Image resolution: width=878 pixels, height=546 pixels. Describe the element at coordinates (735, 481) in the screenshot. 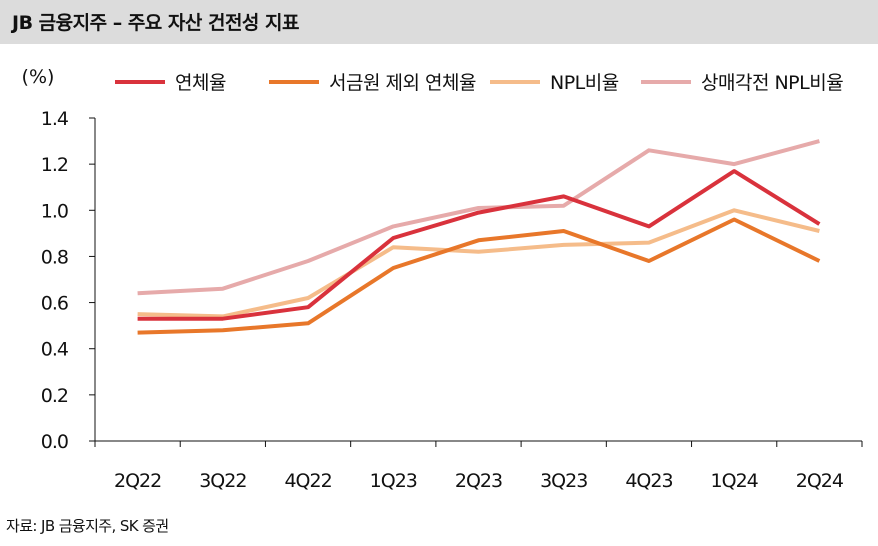

I see `x-tick-label: 1Q24` at that location.